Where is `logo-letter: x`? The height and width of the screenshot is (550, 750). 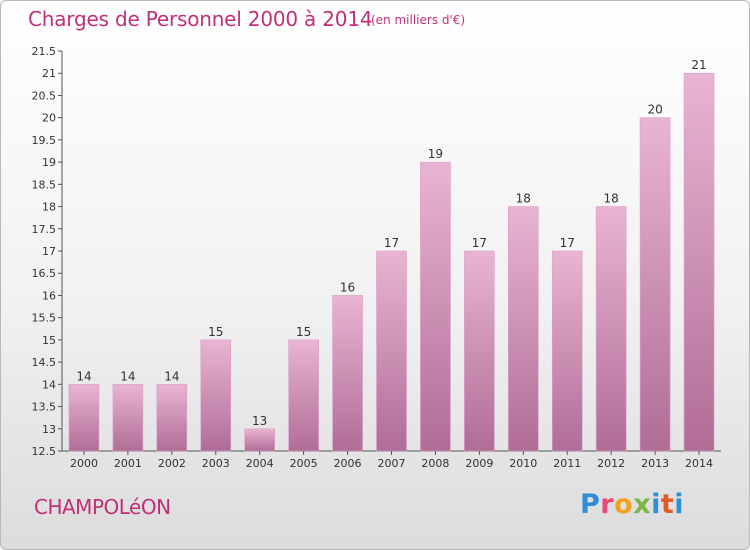
logo-letter: x is located at coordinates (642, 504).